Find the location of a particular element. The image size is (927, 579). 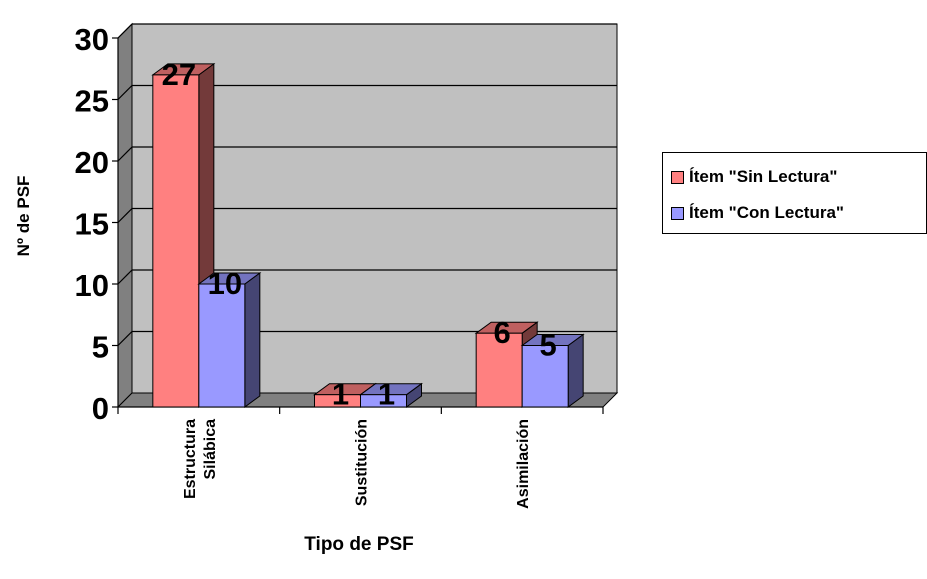

y-tick-label: 0 is located at coordinates (100, 408).